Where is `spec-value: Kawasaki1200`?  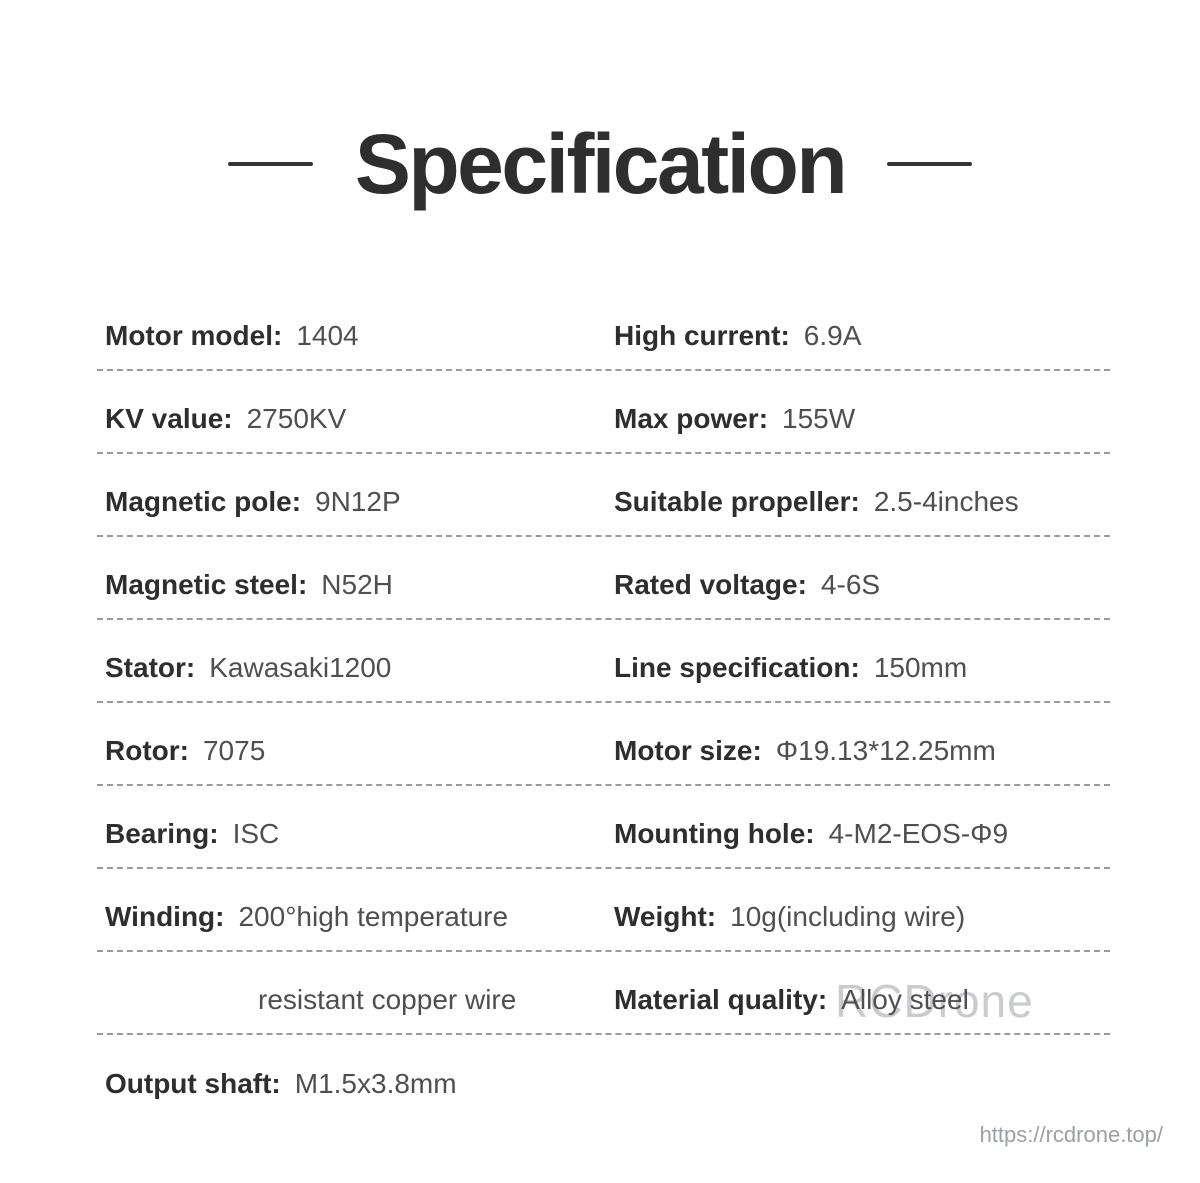 spec-value: Kawasaki1200 is located at coordinates (300, 667).